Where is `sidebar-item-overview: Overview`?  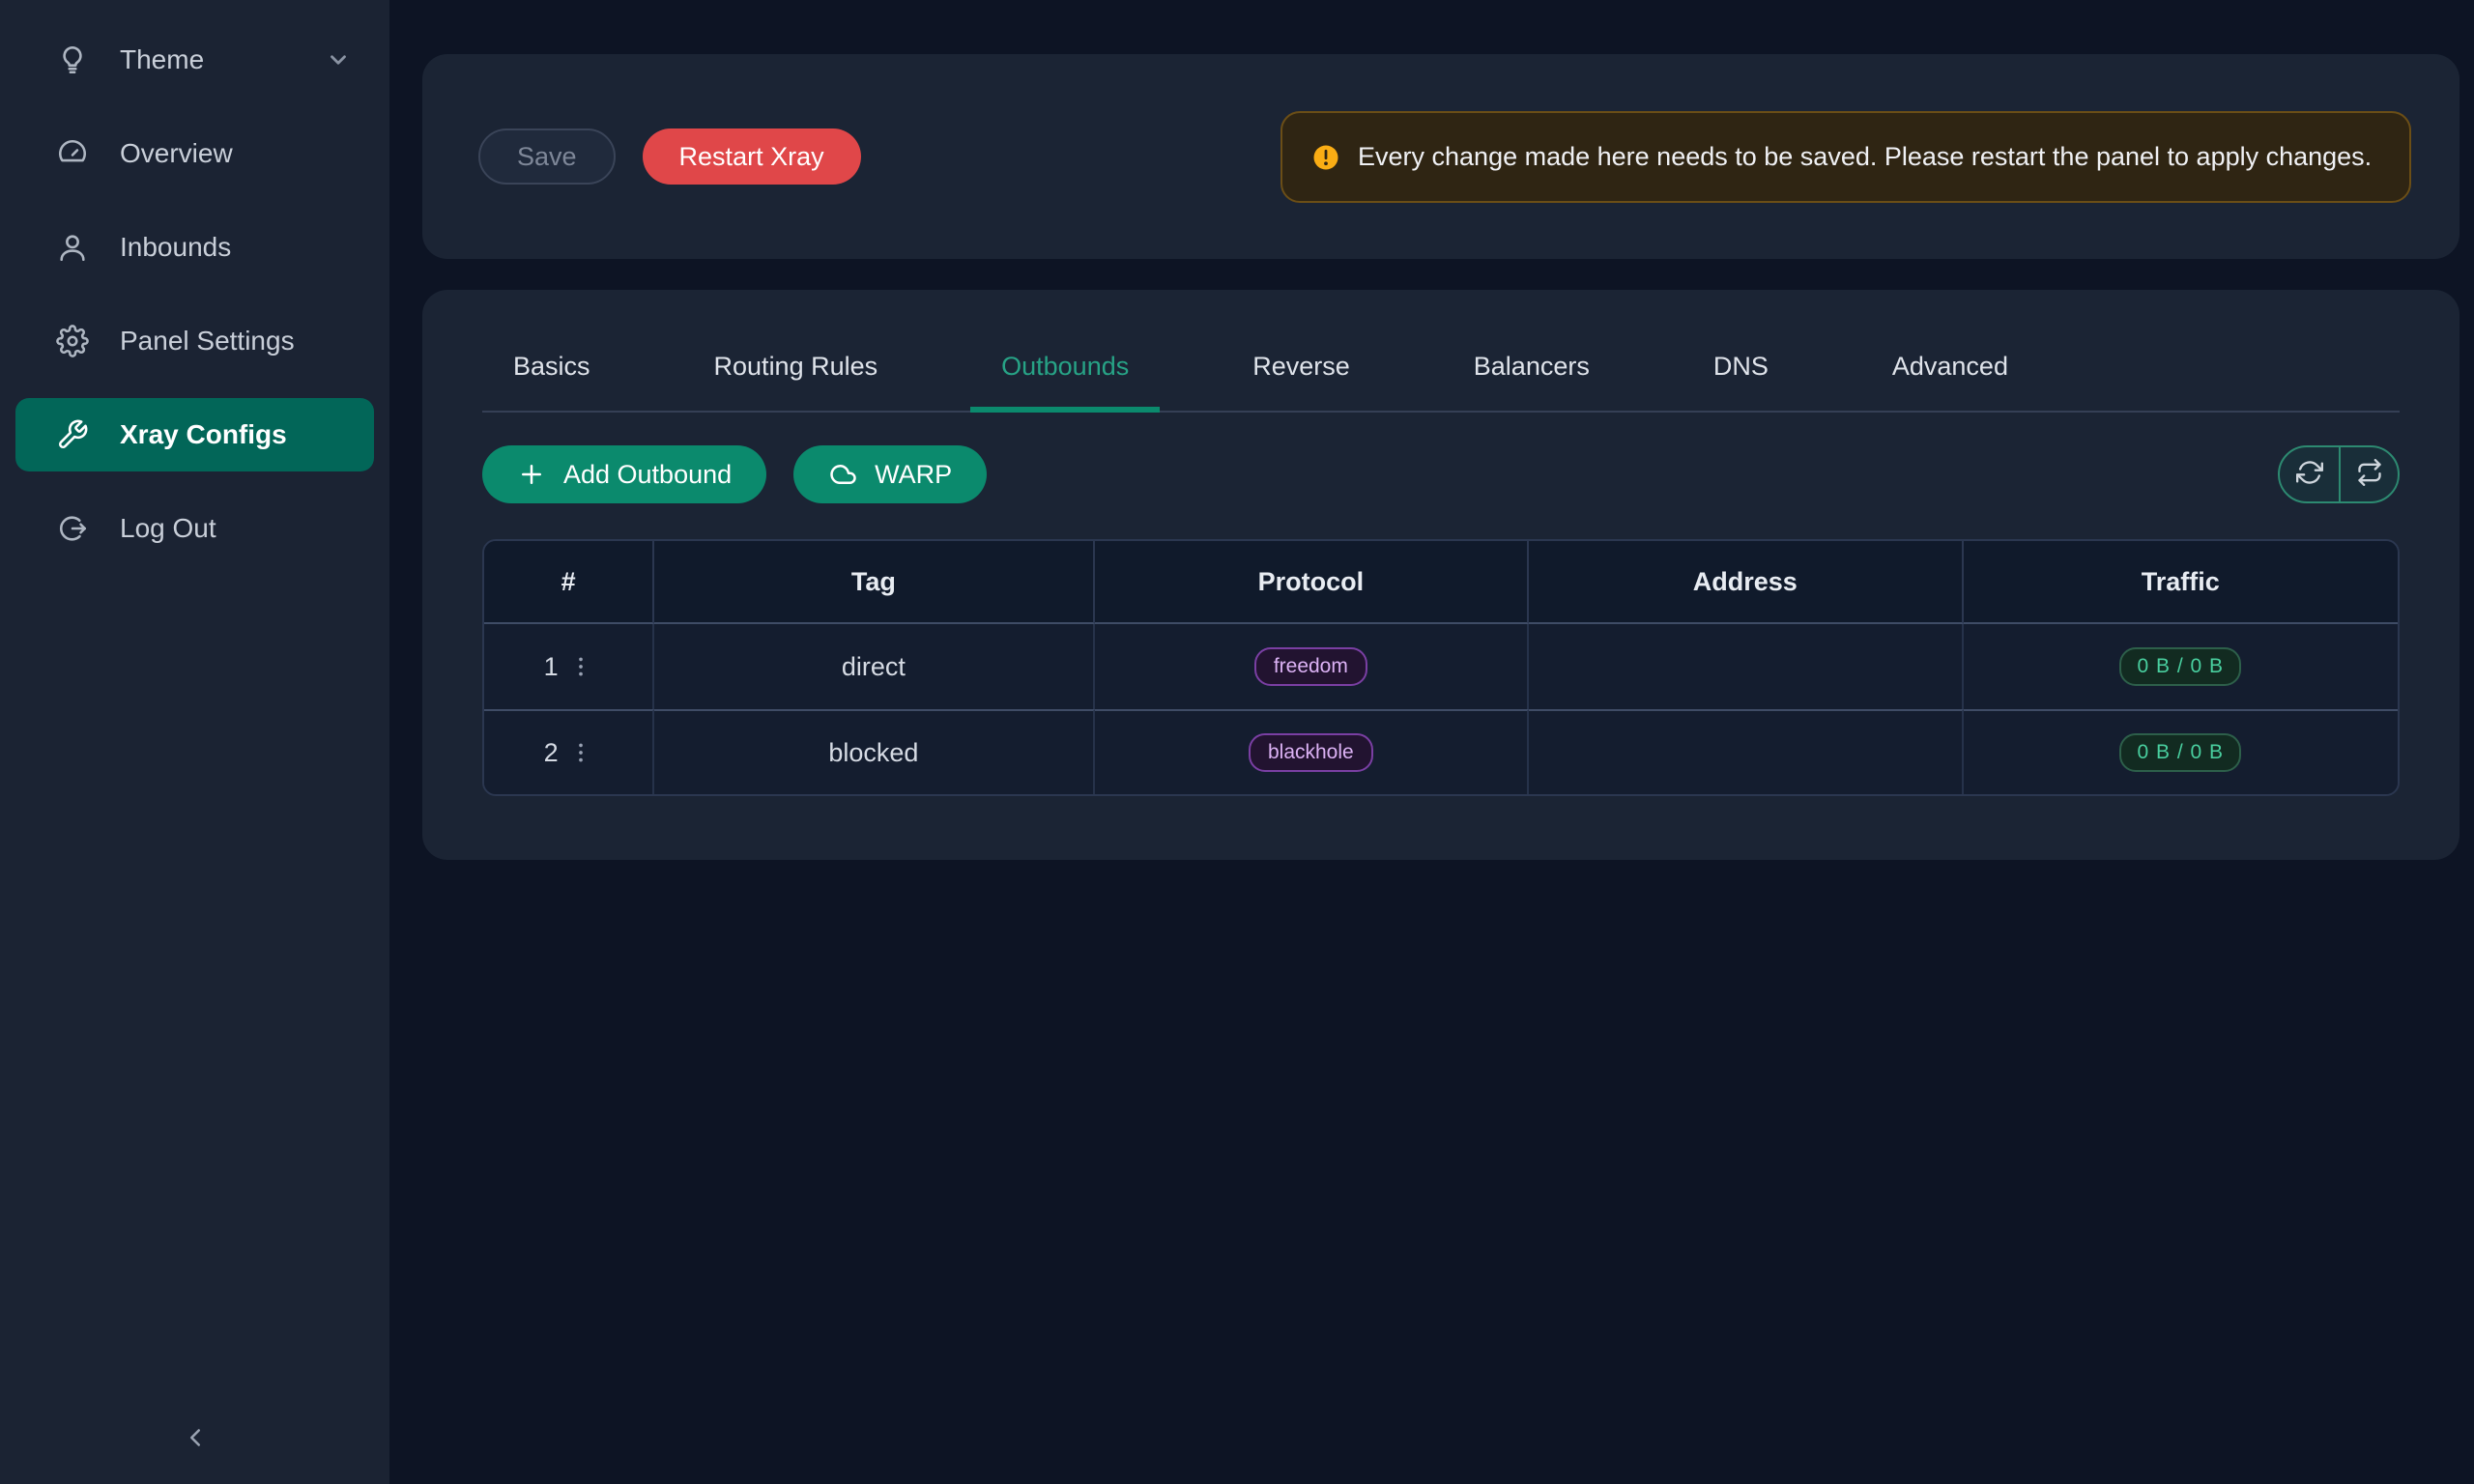 sidebar-item-overview: Overview is located at coordinates (194, 154).